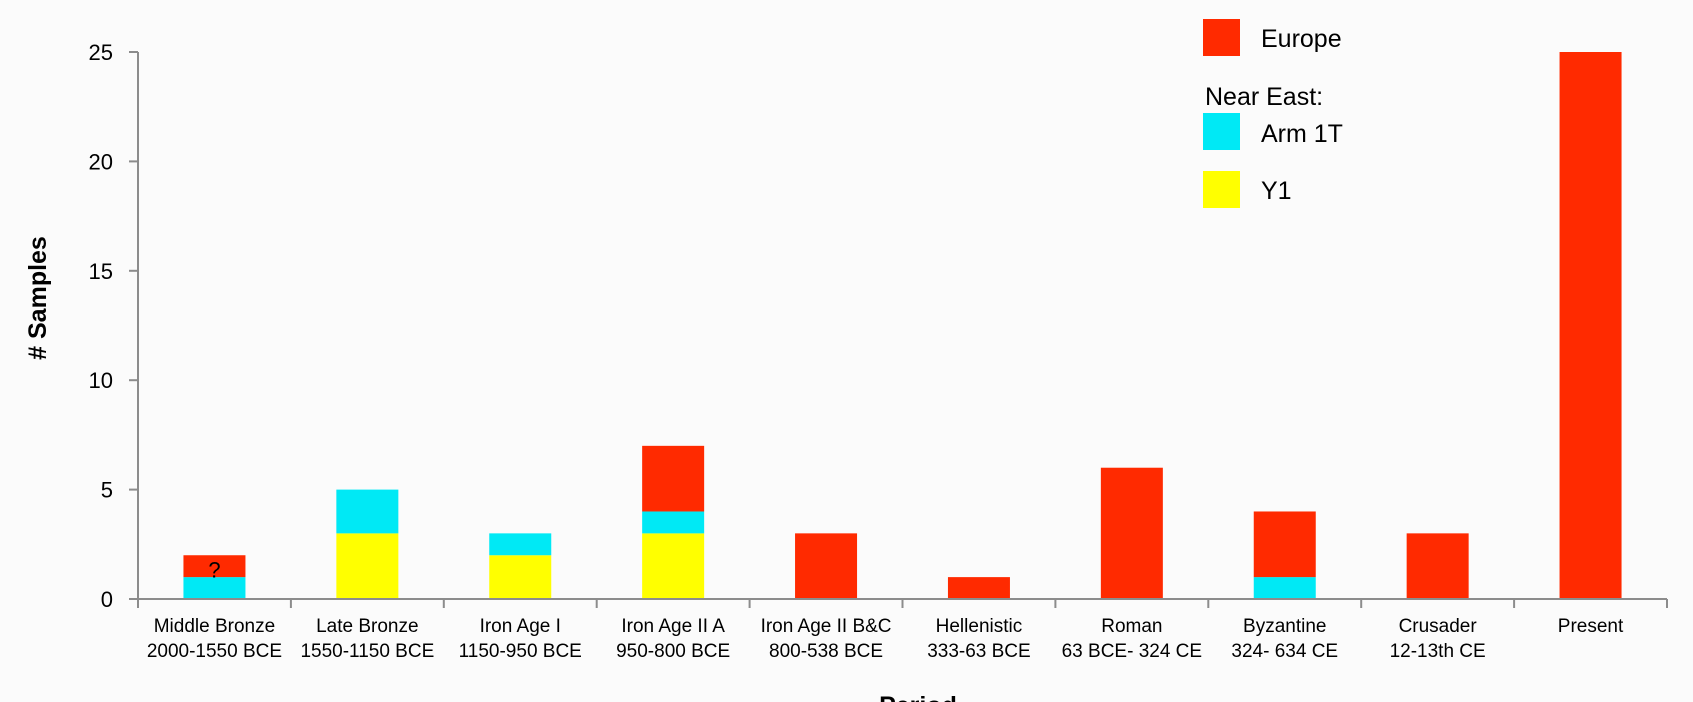 The width and height of the screenshot is (1693, 702). I want to click on category-label: Roman, so click(1131, 626).